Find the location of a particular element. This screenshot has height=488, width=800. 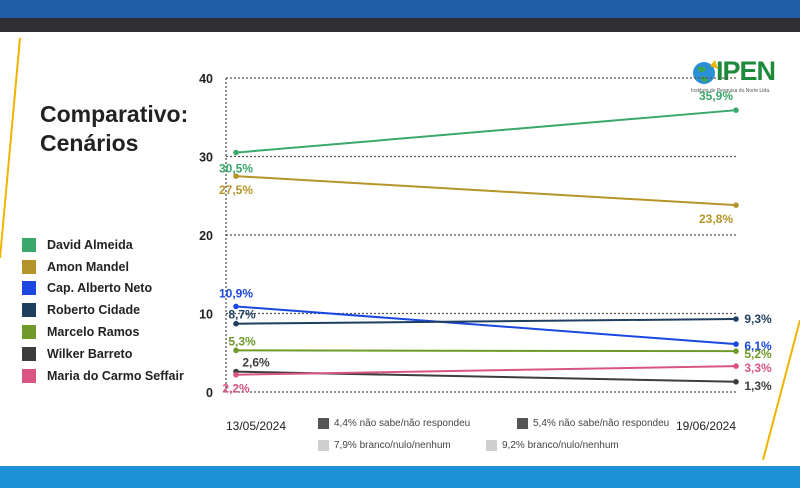

slide-title: Comparativo: Cenários is located at coordinates (114, 129).